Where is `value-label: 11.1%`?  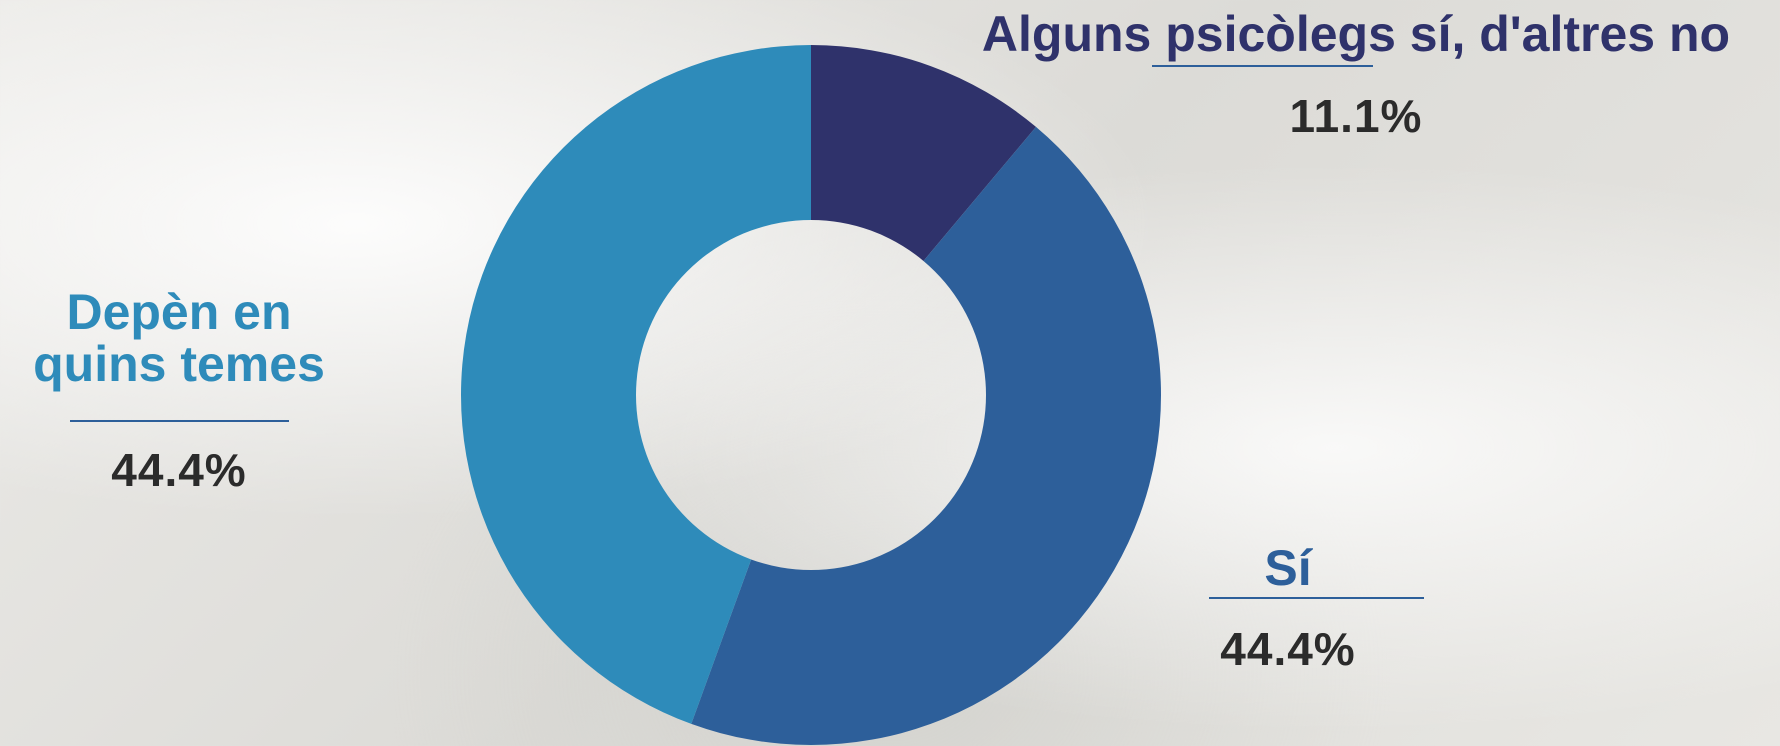
value-label: 11.1% is located at coordinates (1356, 116).